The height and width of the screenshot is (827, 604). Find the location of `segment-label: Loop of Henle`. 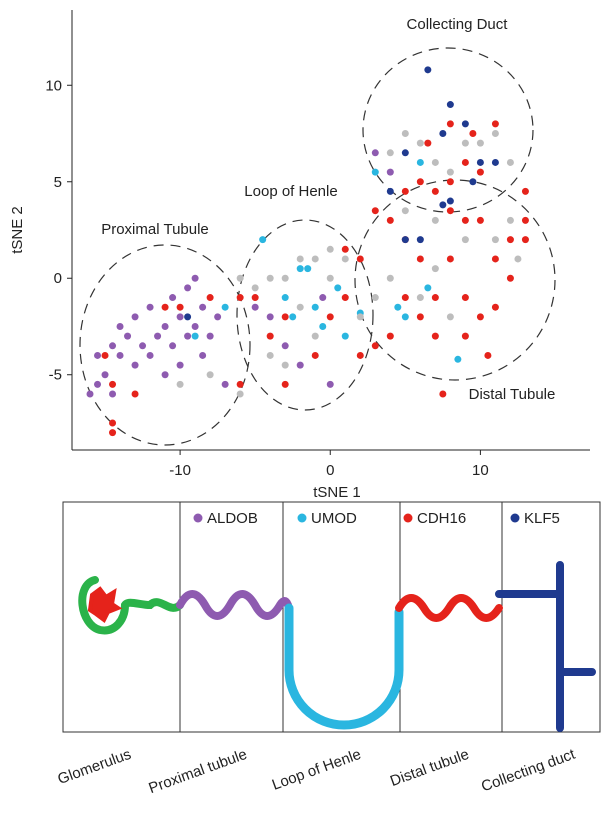

segment-label: Loop of Henle is located at coordinates (317, 770).